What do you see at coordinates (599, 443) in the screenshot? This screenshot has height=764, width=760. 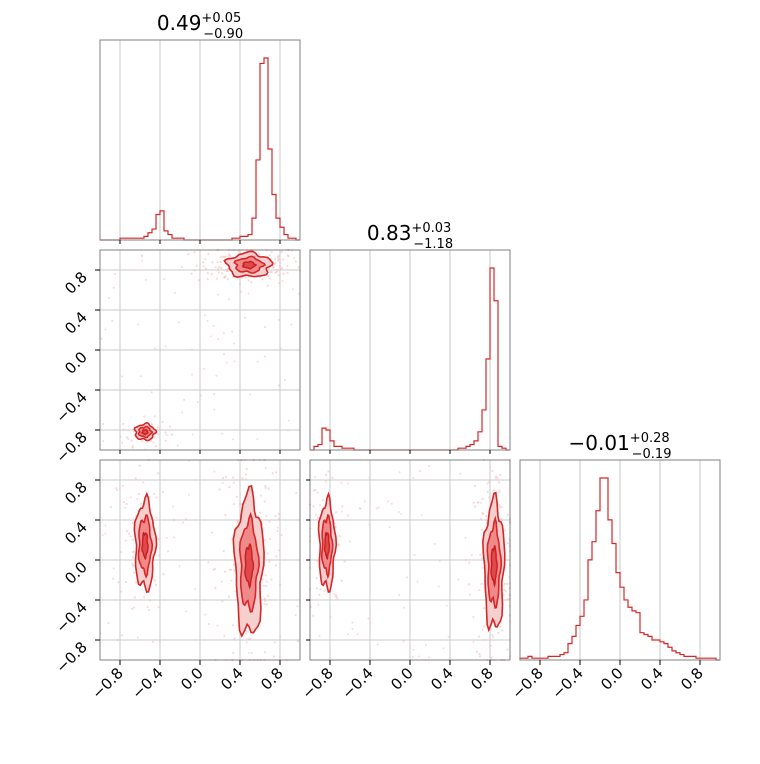 I see `median-param-2: −0.01` at bounding box center [599, 443].